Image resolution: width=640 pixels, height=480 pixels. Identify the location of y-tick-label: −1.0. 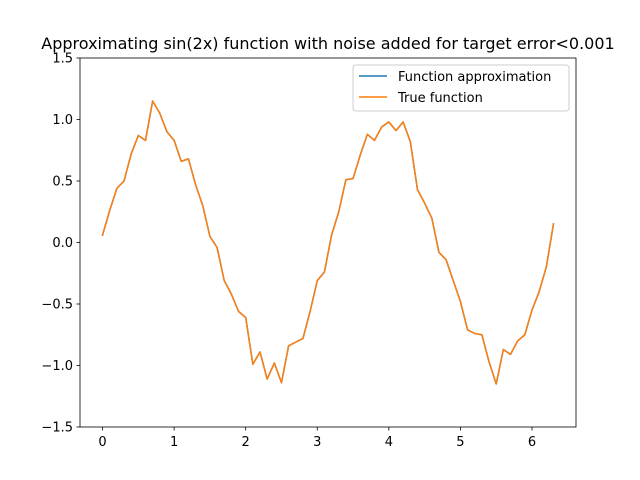
(57, 366).